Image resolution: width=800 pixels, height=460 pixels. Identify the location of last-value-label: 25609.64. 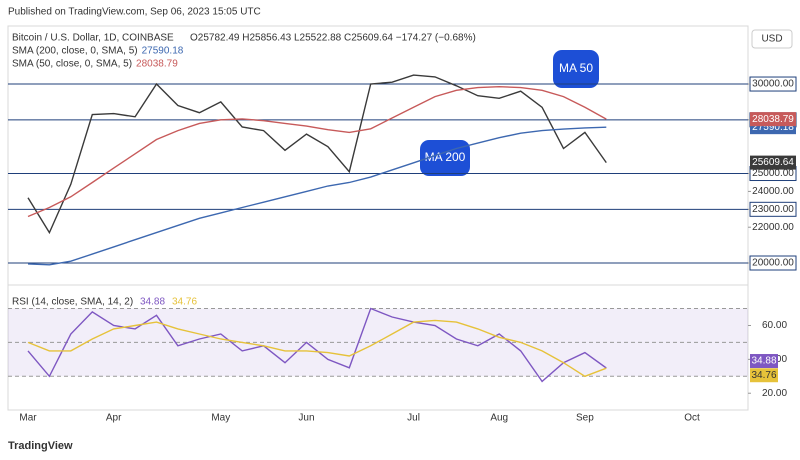
(773, 162).